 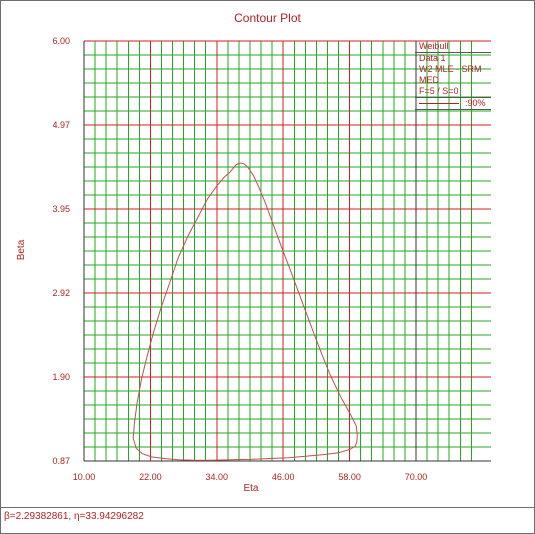 I want to click on x-tick-label: 46.00, so click(x=283, y=477).